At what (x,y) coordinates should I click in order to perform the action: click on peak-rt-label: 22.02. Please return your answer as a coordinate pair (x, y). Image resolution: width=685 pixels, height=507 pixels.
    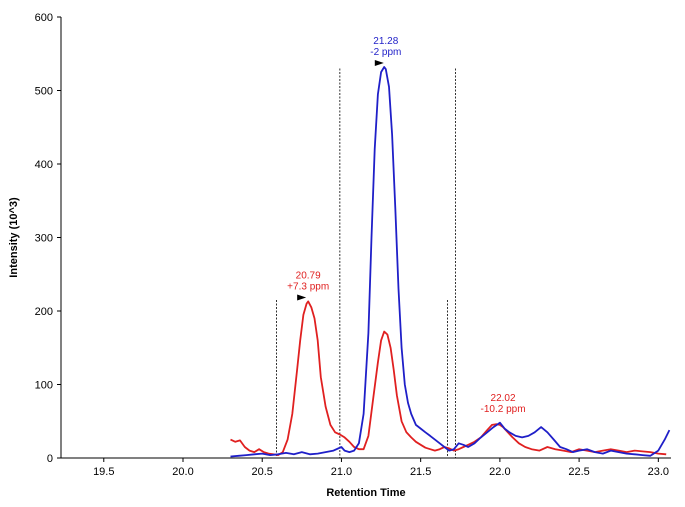
    Looking at the image, I should click on (503, 398).